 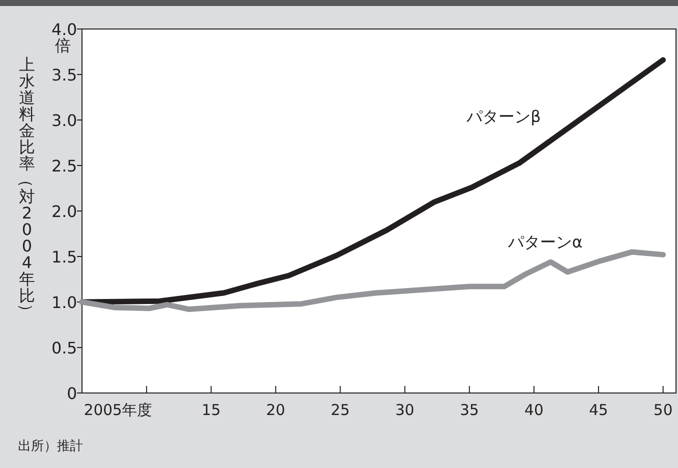 What do you see at coordinates (276, 410) in the screenshot?
I see `x-tick-label: 20` at bounding box center [276, 410].